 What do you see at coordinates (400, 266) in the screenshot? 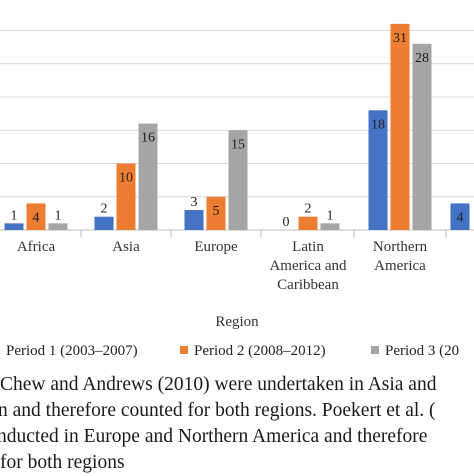
I see `category-label: America` at bounding box center [400, 266].